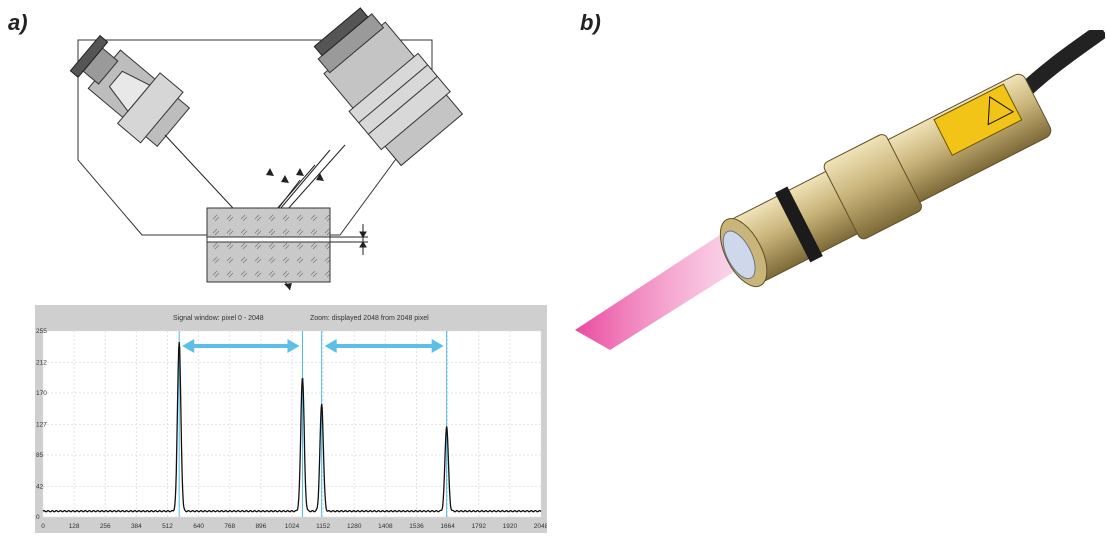 This screenshot has width=1106, height=538. I want to click on y-tick-label: 255, so click(41, 331).